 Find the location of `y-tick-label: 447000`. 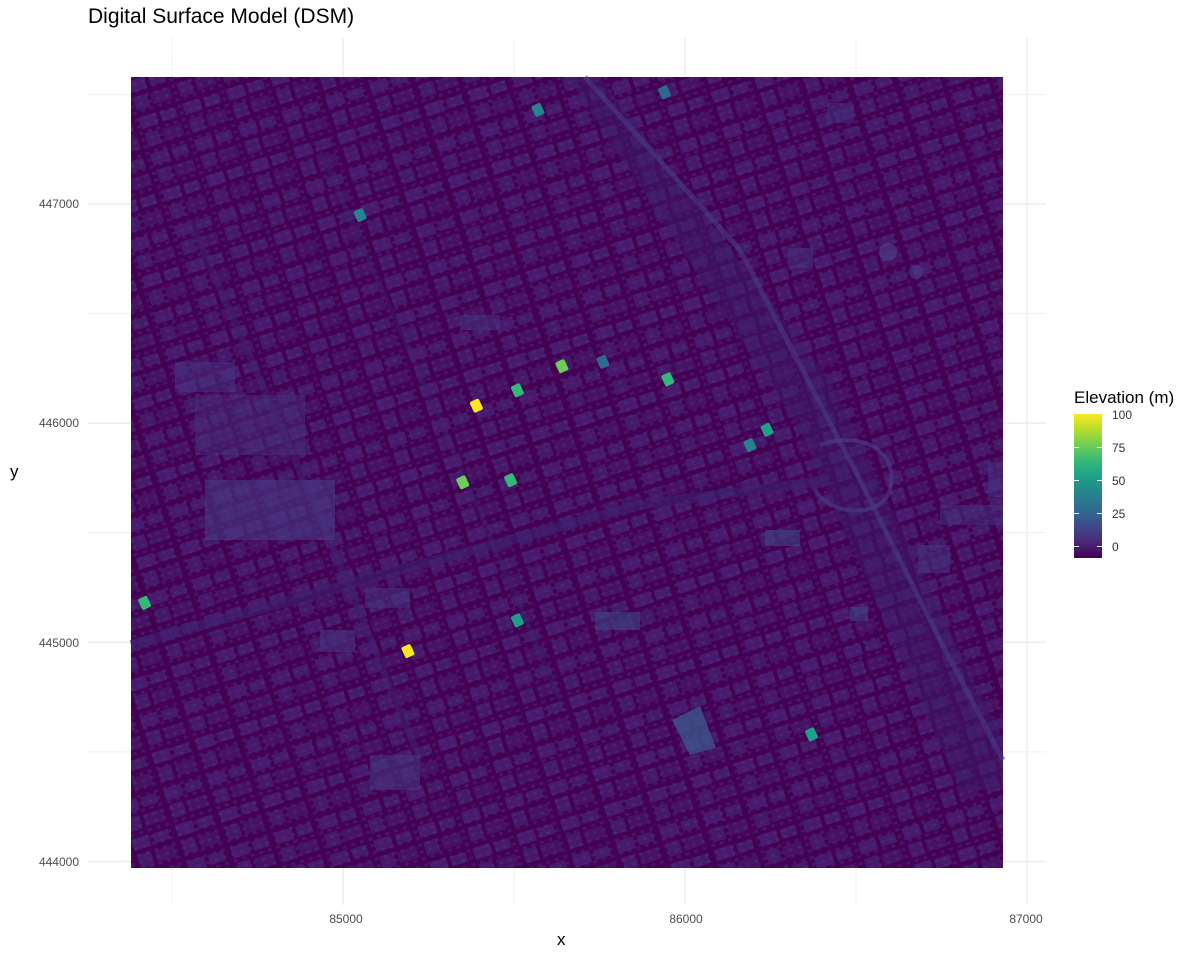

y-tick-label: 447000 is located at coordinates (58, 204).